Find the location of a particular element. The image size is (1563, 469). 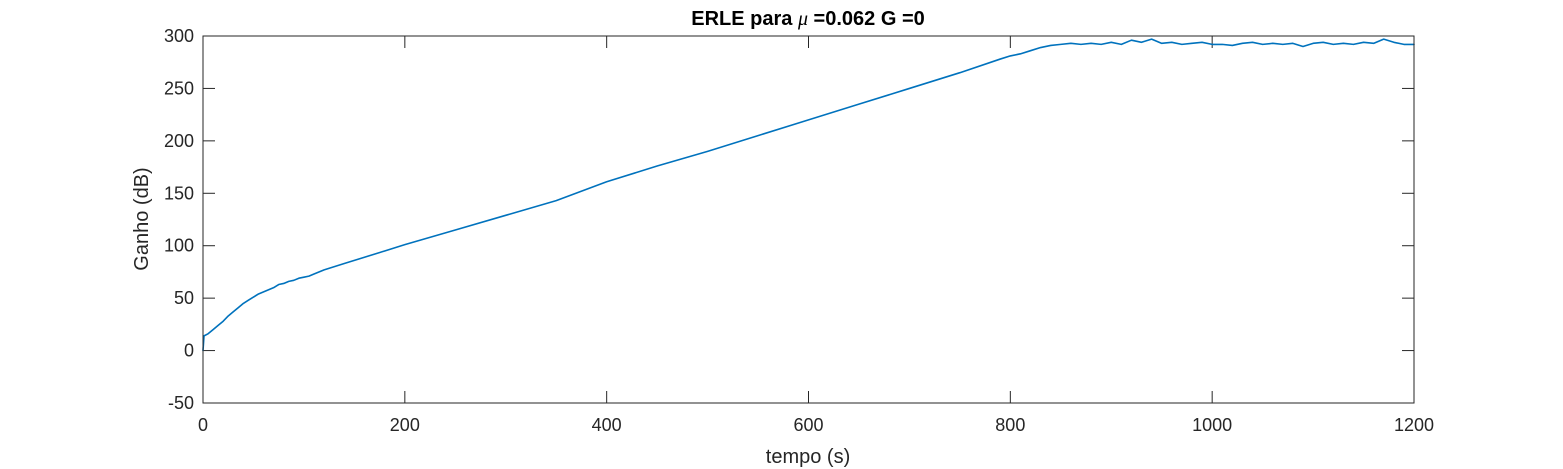

chart-title: ERLE para μ =0.062 G =0 is located at coordinates (808, 19).